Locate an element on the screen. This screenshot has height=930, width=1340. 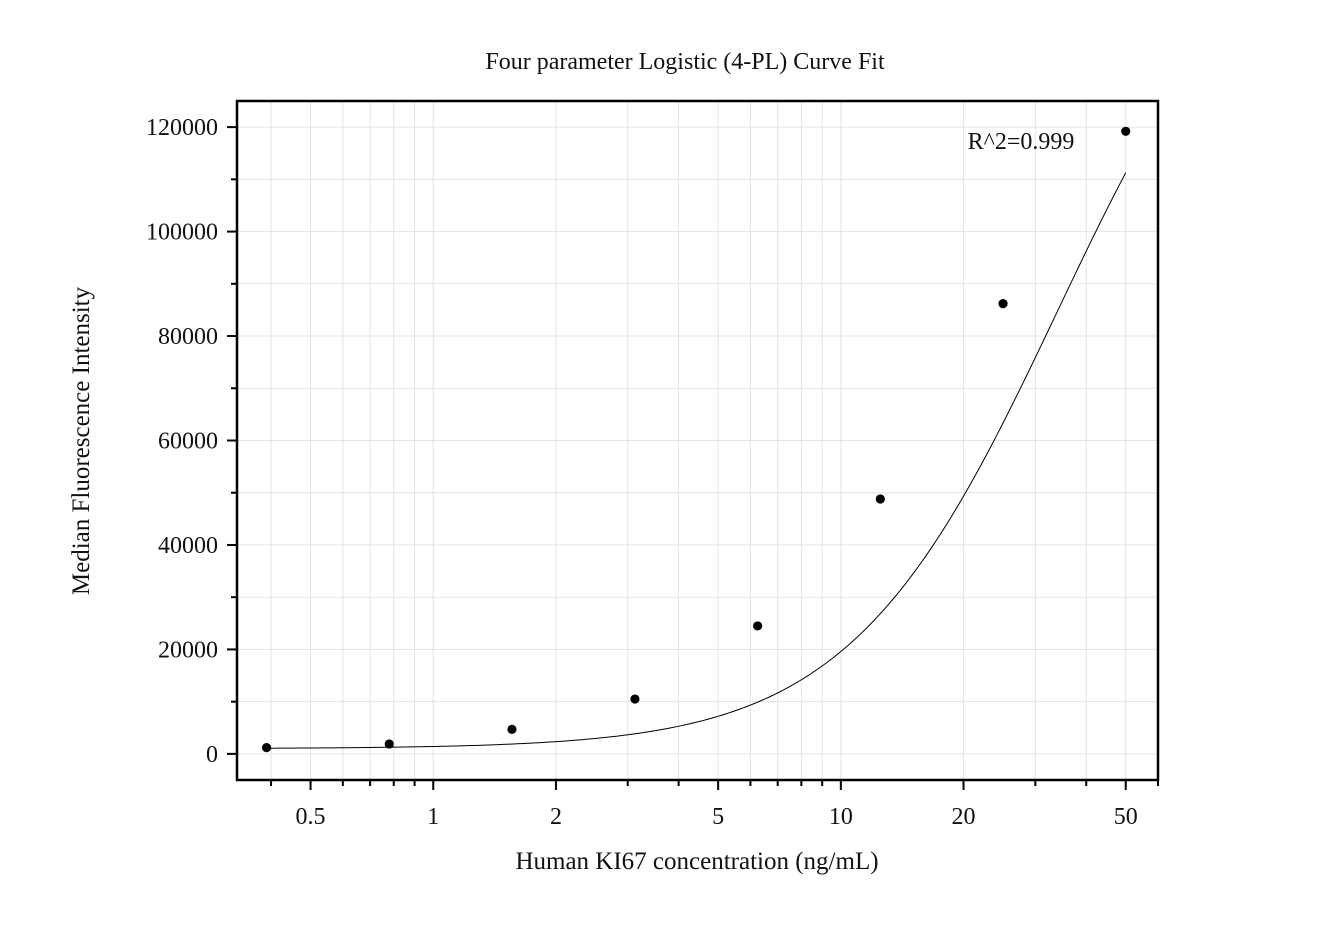
x-tick-label: 0.5 is located at coordinates (311, 817).